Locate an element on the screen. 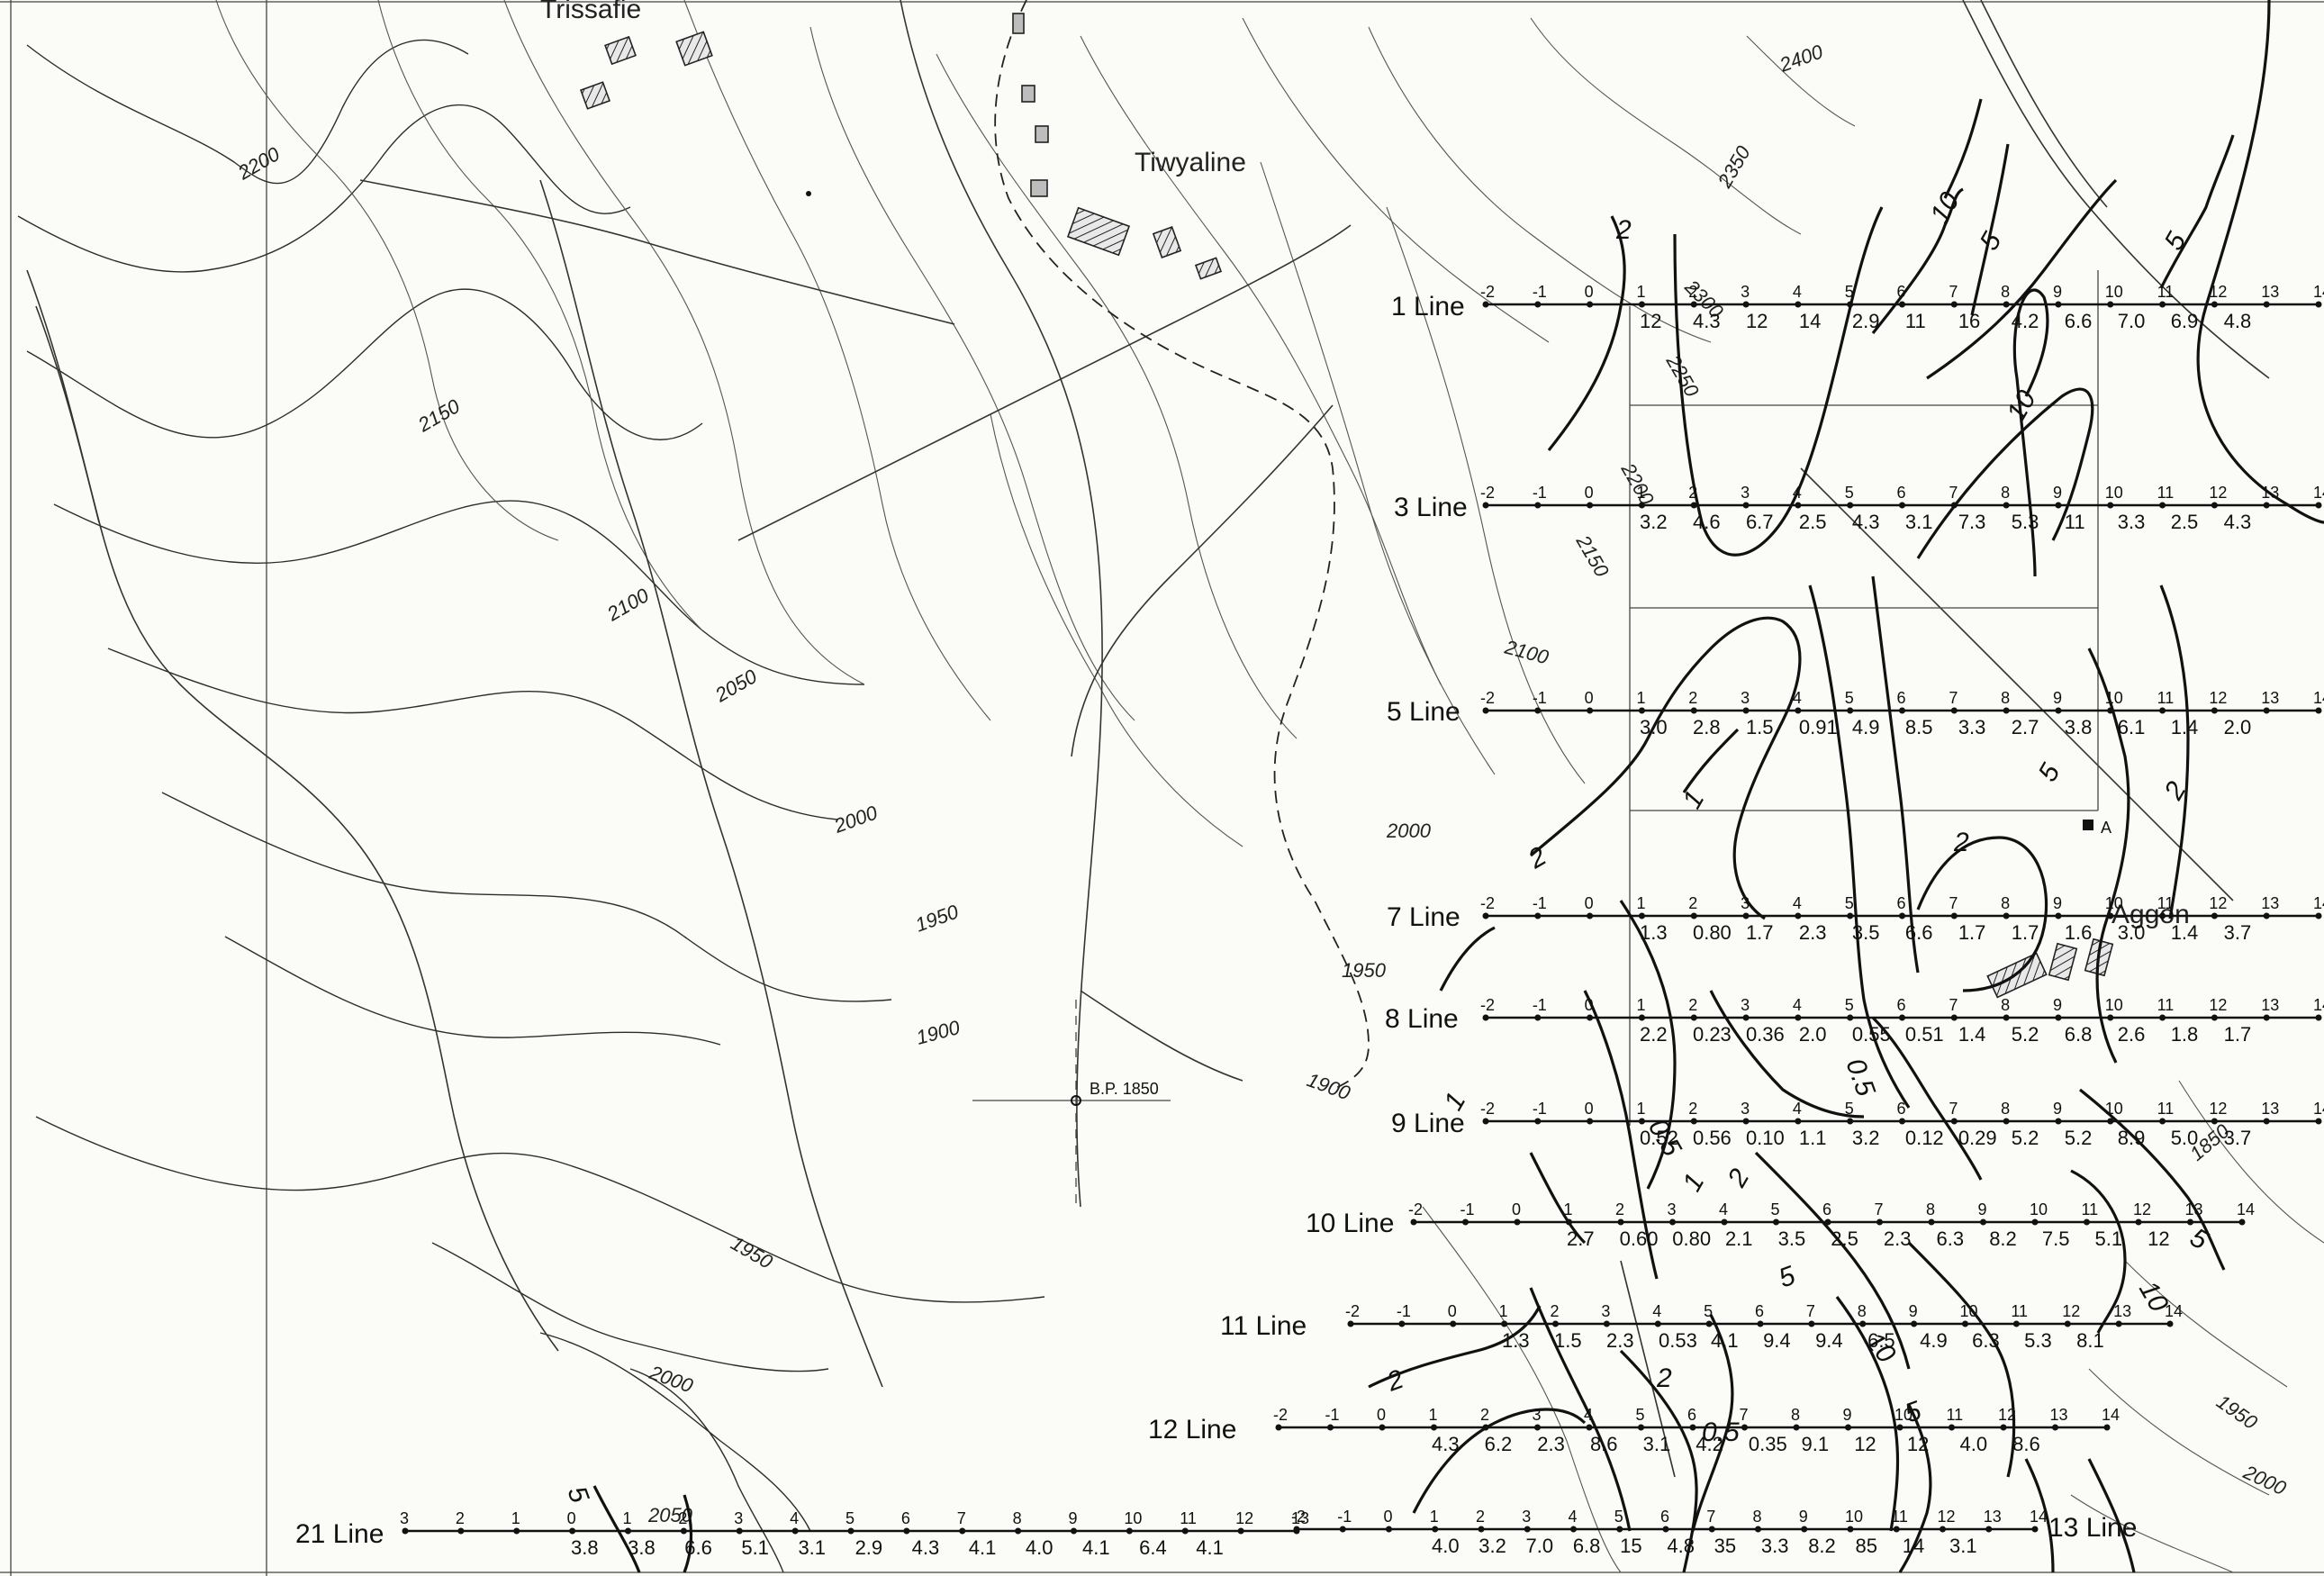 The width and height of the screenshot is (2324, 1576). survey-line-label: 13 Line is located at coordinates (2092, 1528).